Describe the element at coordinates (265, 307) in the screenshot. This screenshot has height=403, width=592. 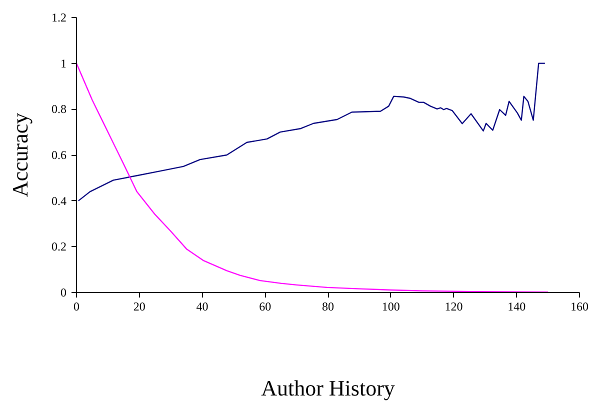
I see `x-tick-label: 60` at that location.